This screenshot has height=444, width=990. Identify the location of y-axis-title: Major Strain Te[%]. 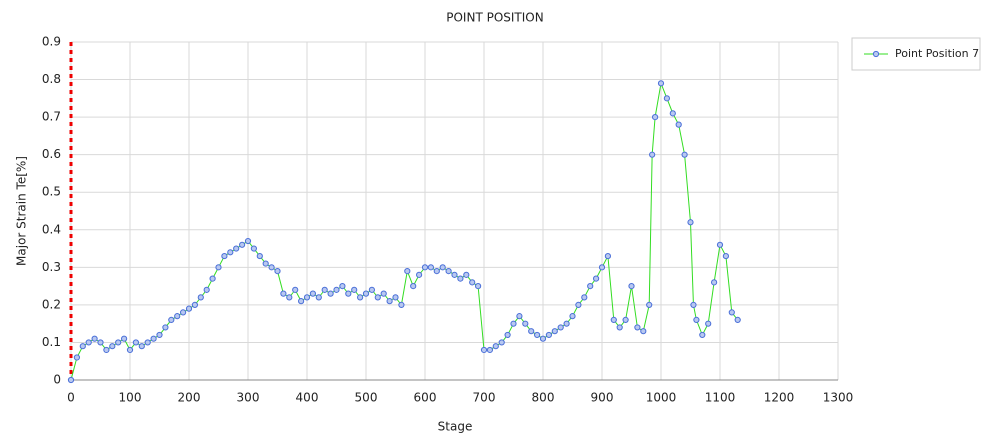
(22, 211).